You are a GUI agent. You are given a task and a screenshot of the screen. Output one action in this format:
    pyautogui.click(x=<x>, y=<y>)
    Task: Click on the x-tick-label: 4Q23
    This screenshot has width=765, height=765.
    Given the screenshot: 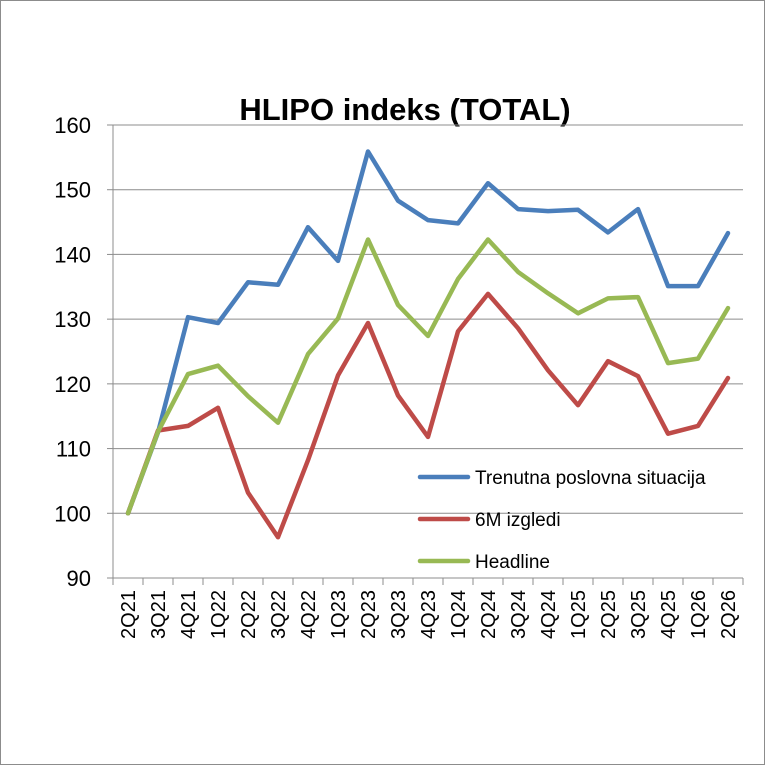 What is the action you would take?
    pyautogui.click(x=429, y=614)
    